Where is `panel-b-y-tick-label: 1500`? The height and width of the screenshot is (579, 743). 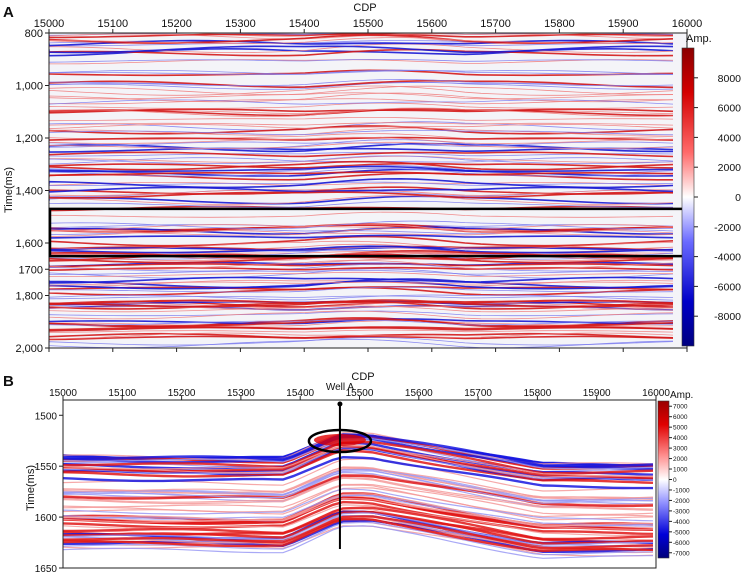
panel-b-y-tick-label: 1500 is located at coordinates (46, 416).